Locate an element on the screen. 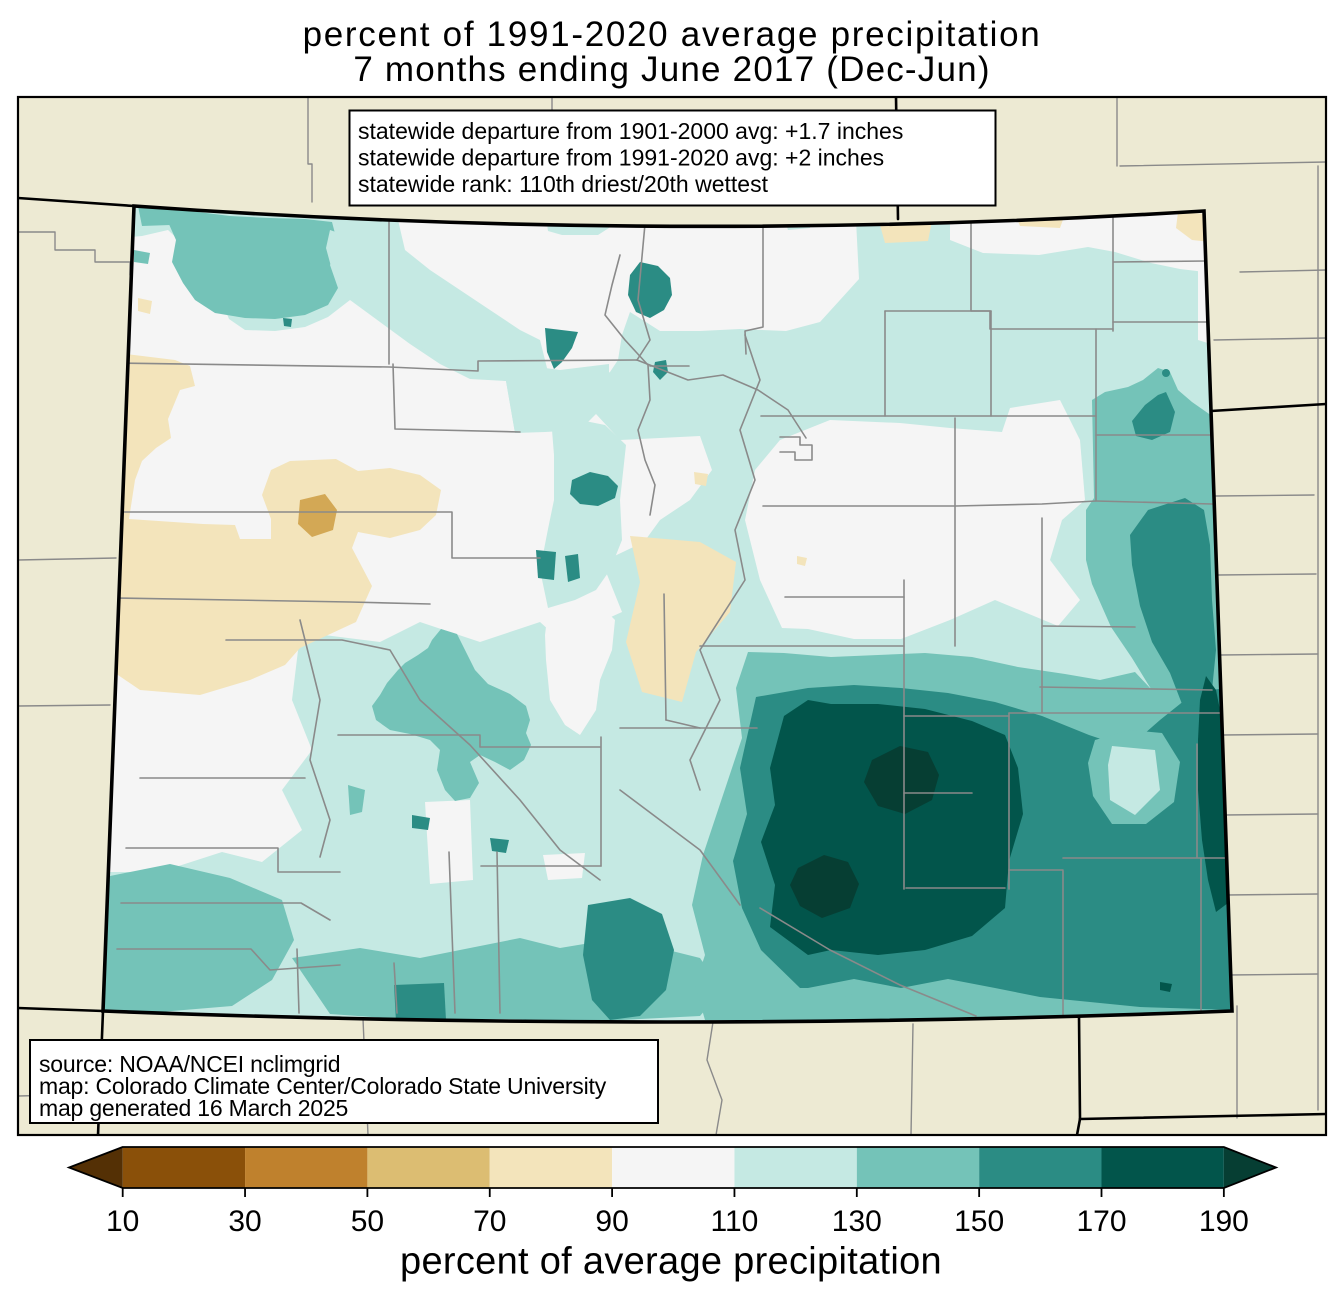 The image size is (1344, 1299). svg-text: 90 is located at coordinates (611, 1221).